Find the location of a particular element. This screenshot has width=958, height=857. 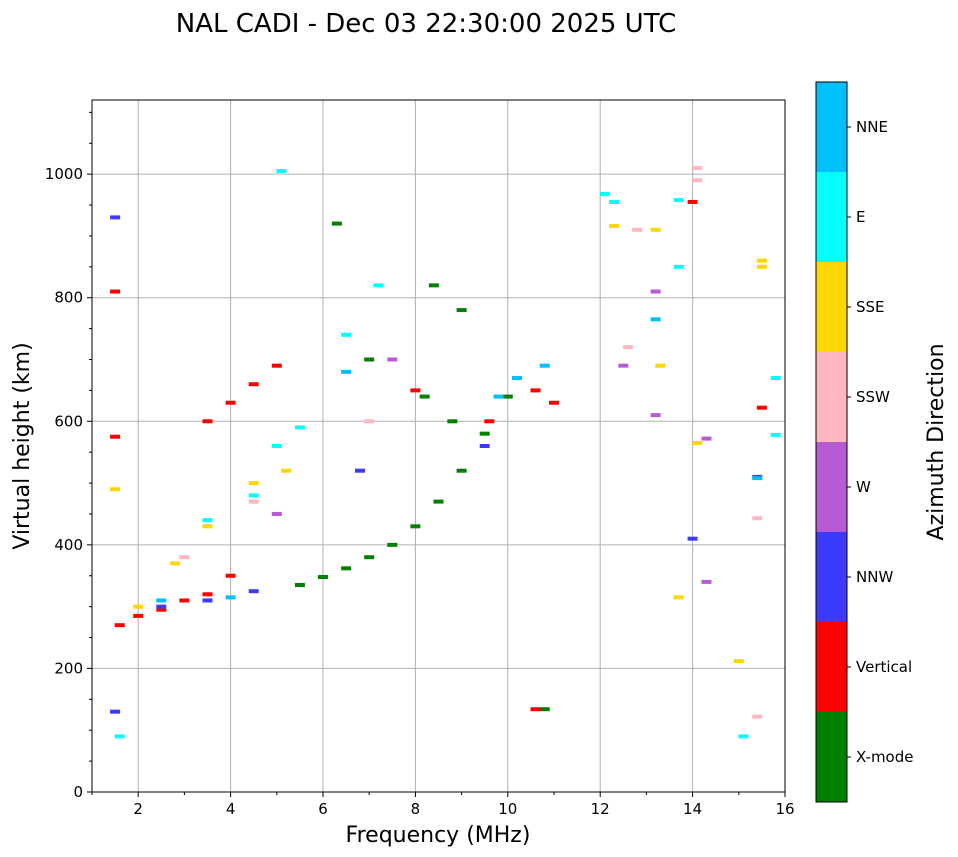

x-tick-label: 2 is located at coordinates (138, 809).